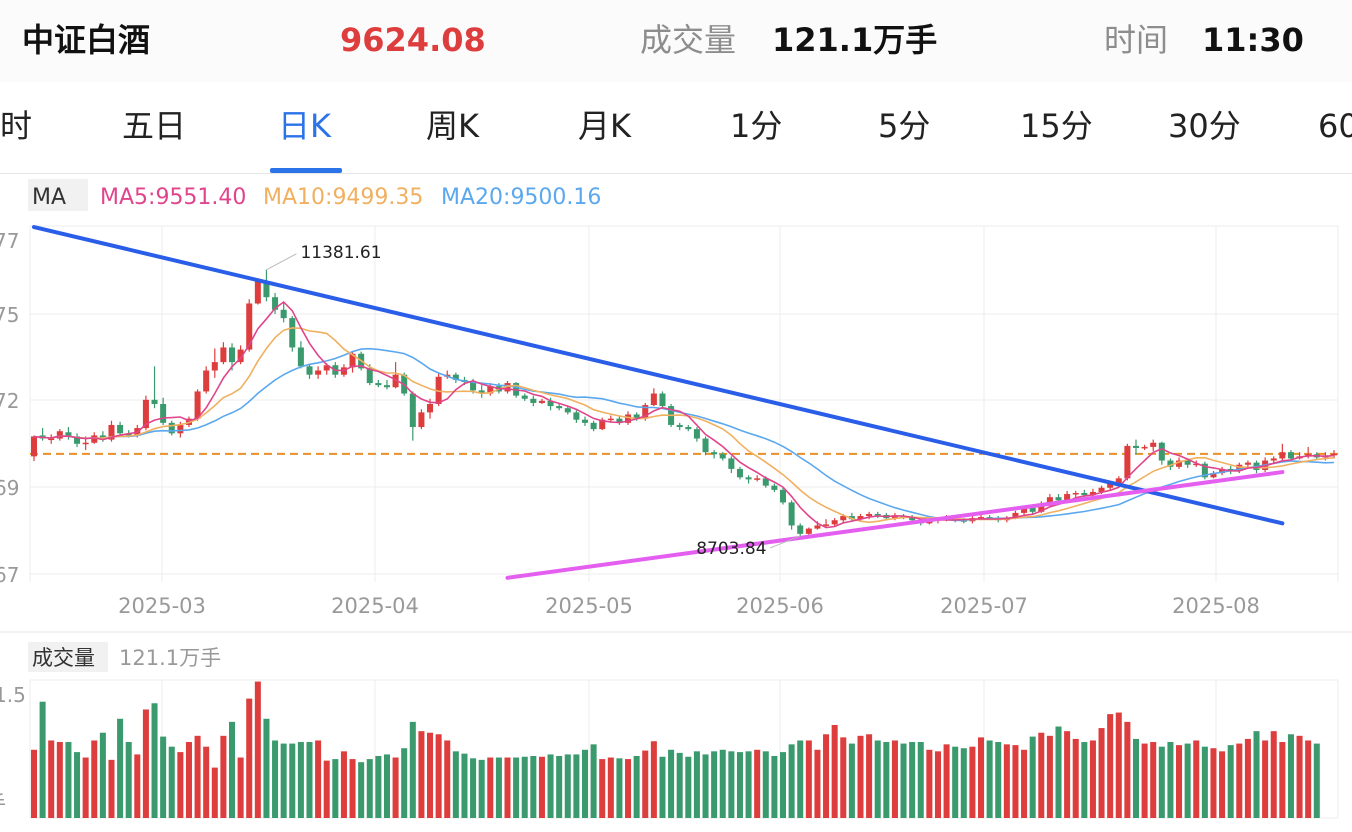 The height and width of the screenshot is (832, 1352). What do you see at coordinates (1204, 126) in the screenshot?
I see `tab-30min: 30分` at bounding box center [1204, 126].